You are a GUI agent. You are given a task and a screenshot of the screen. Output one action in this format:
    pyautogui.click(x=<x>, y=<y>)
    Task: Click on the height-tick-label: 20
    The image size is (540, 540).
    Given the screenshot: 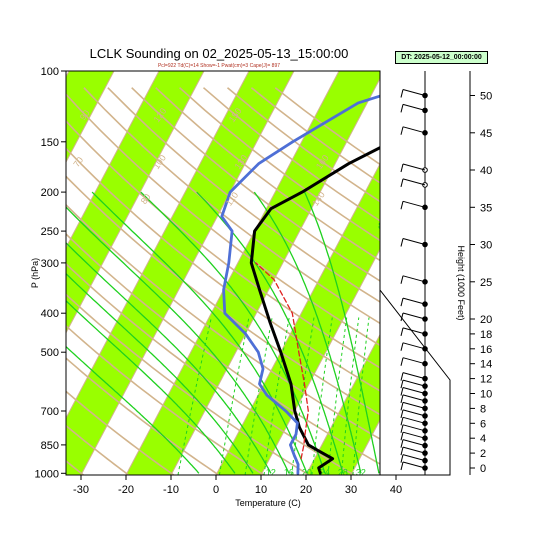 What is the action you would take?
    pyautogui.click(x=486, y=320)
    